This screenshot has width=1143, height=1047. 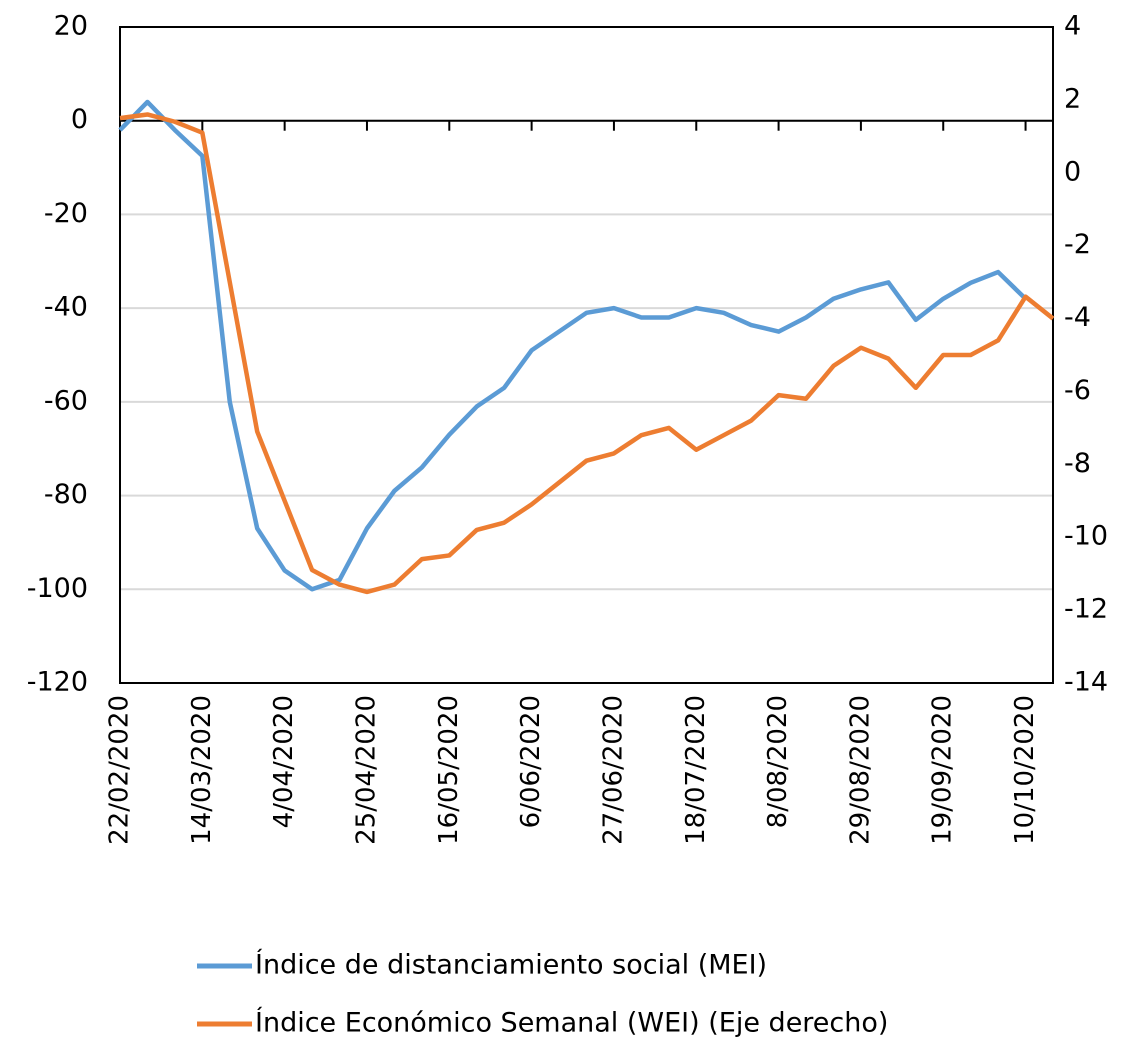 What do you see at coordinates (613, 770) in the screenshot?
I see `x-tick-label: 27/06/2020` at bounding box center [613, 770].